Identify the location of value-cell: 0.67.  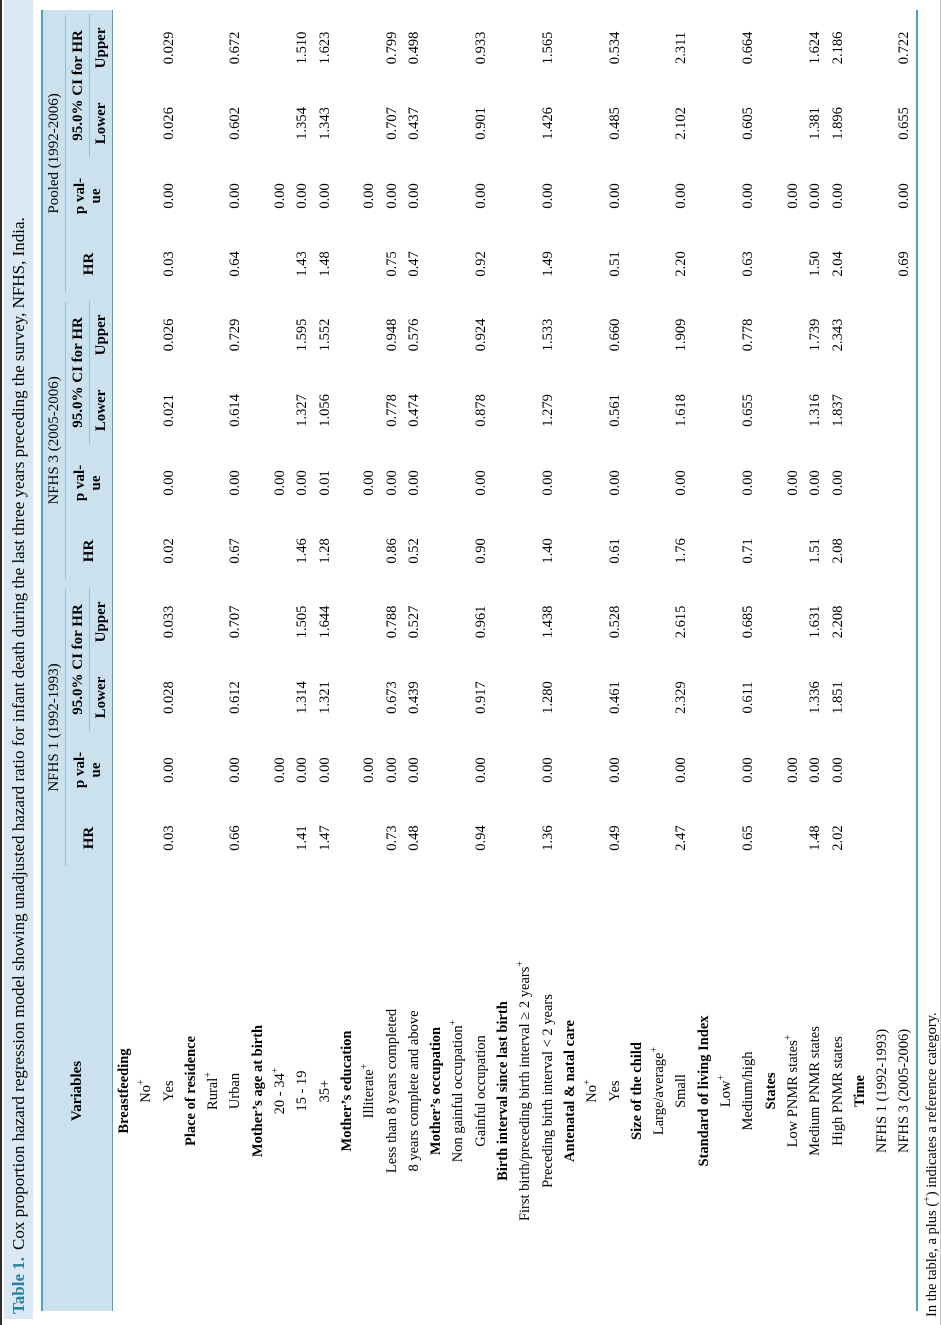
(235, 551).